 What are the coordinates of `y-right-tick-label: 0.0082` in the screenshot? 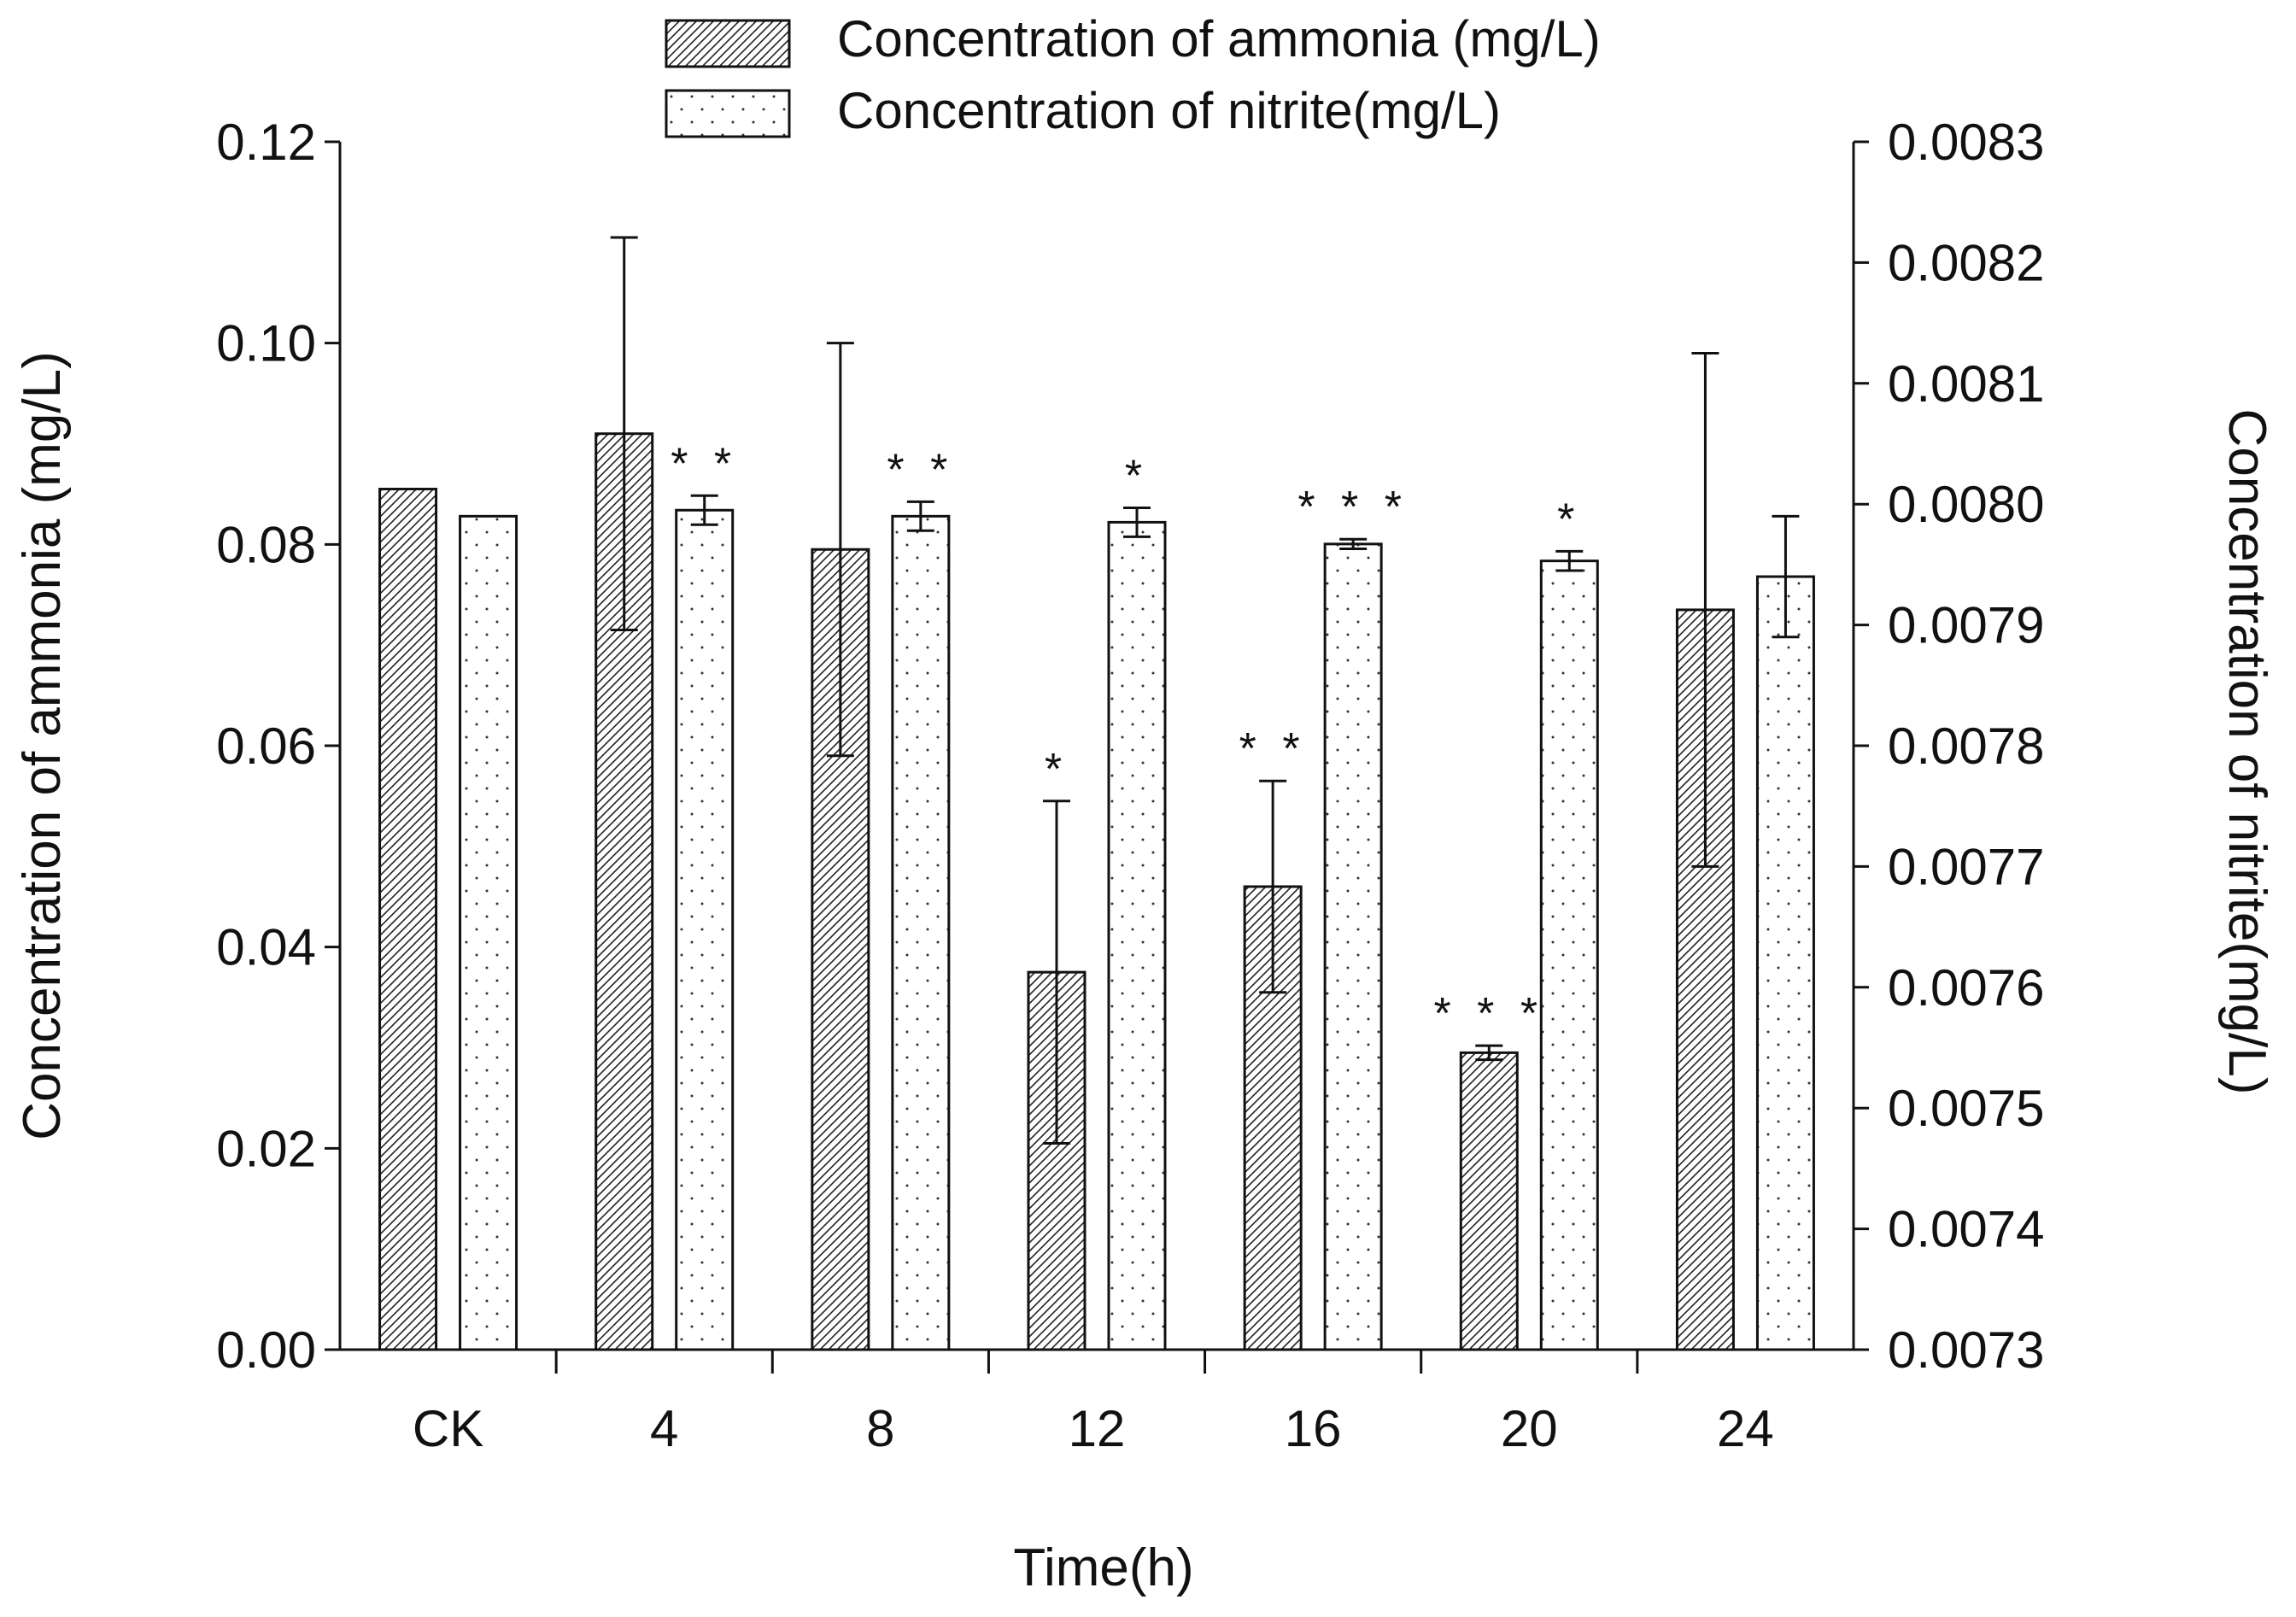 It's located at (1966, 263).